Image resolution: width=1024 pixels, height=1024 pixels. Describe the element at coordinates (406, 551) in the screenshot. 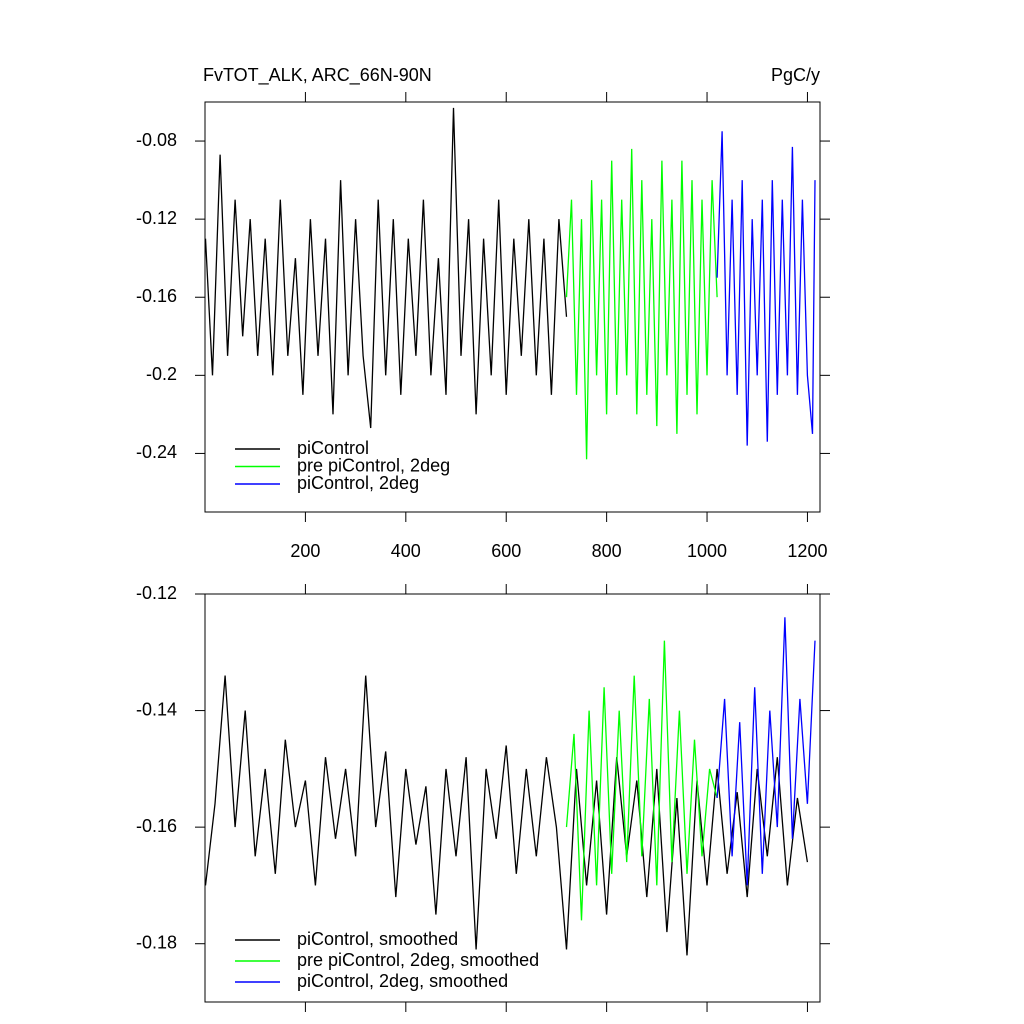

I see `x-tick-label: 400` at that location.